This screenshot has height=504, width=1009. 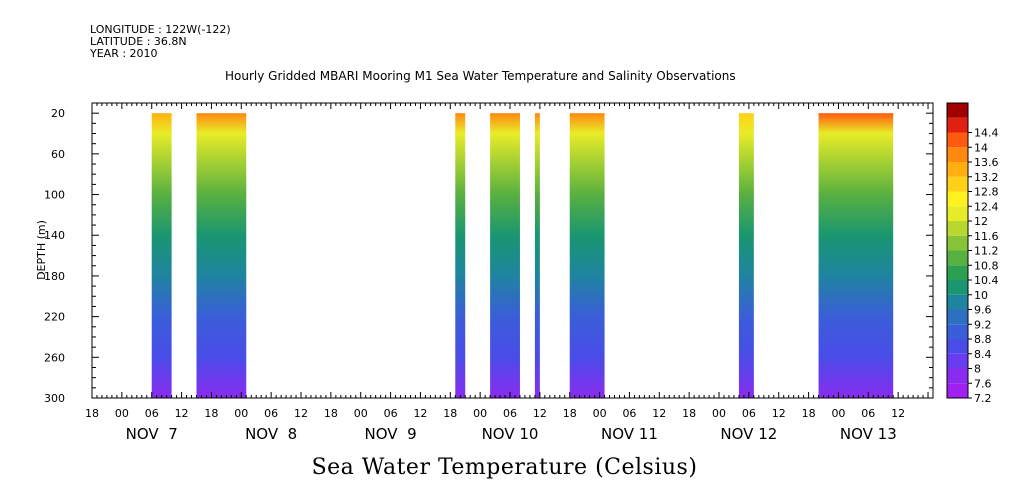 What do you see at coordinates (54, 317) in the screenshot?
I see `y-tick-label: 220` at bounding box center [54, 317].